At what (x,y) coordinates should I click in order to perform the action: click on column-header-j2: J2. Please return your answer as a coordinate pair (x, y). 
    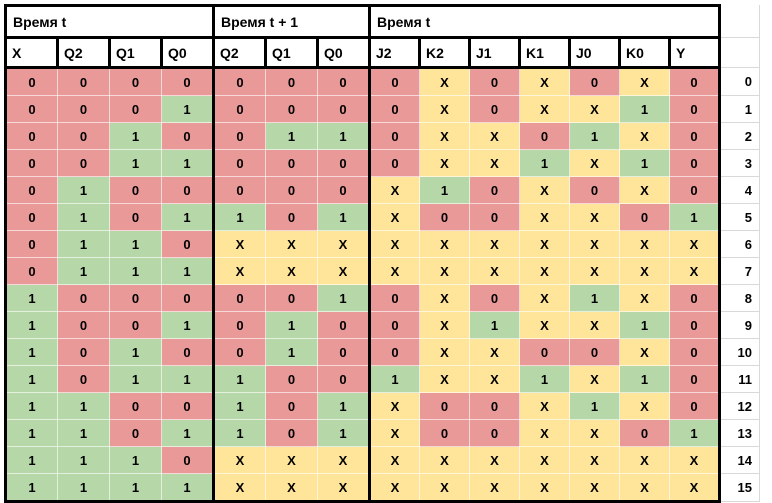
    Looking at the image, I should click on (394, 52).